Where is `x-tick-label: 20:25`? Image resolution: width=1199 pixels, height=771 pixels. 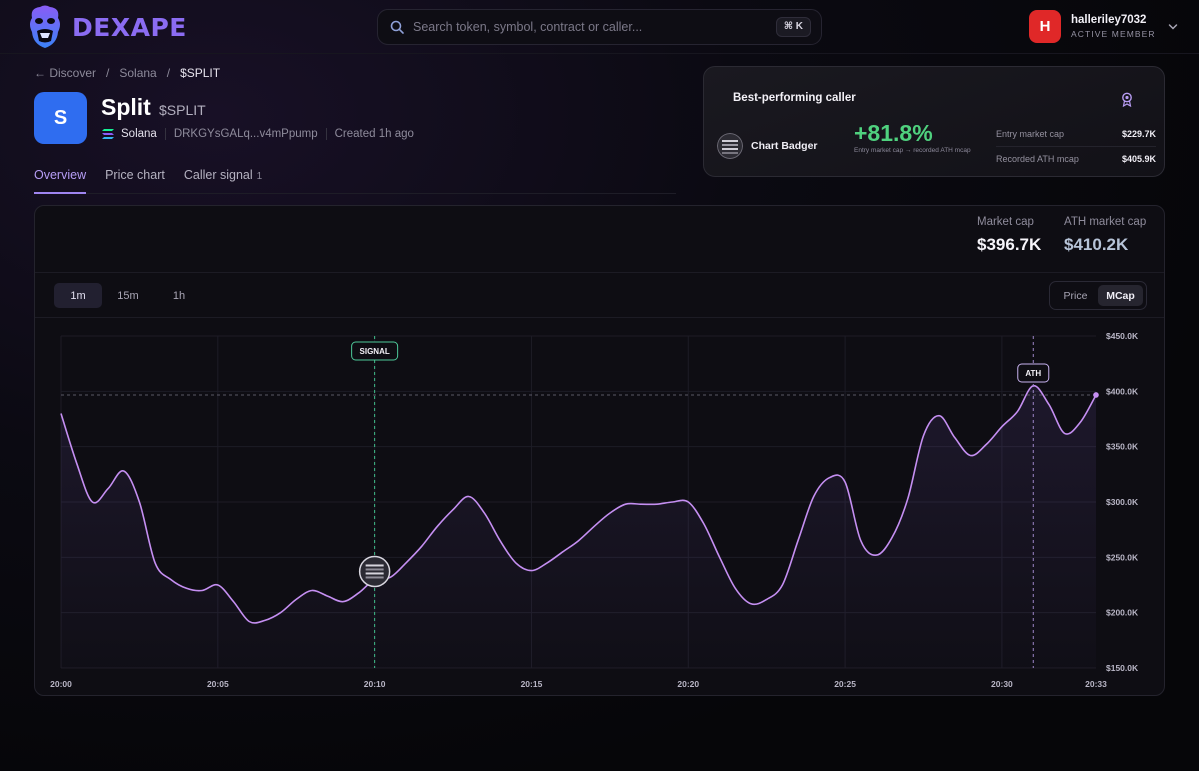
x-tick-label: 20:25 is located at coordinates (845, 684).